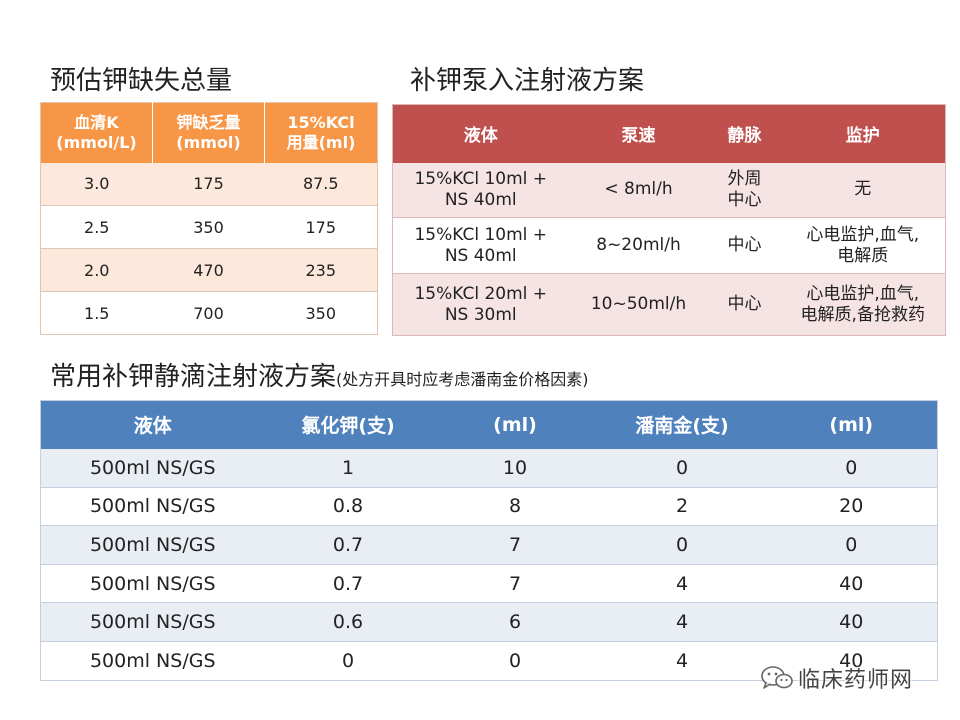 This screenshot has width=960, height=720. I want to click on header-serum-k: 血清K (mmol/L), so click(96, 132).